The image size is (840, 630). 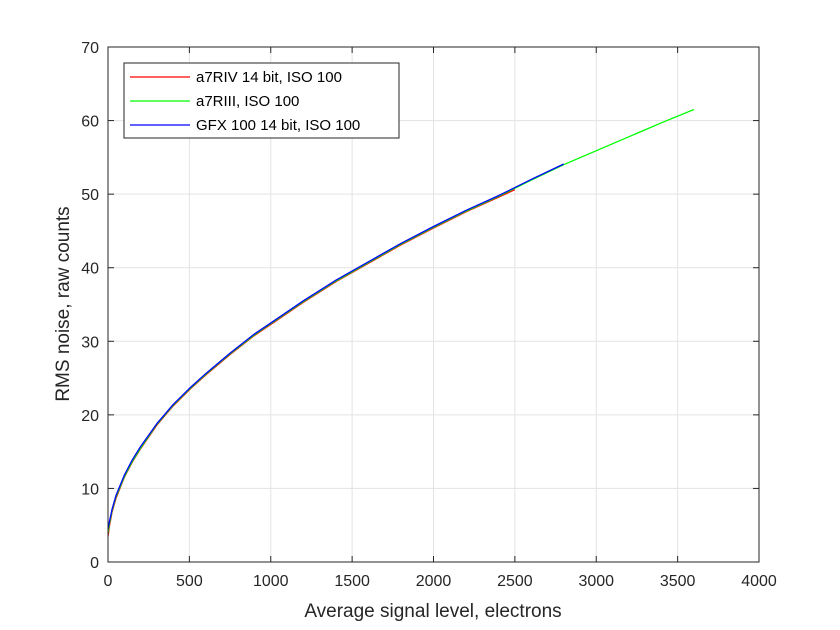 What do you see at coordinates (189, 581) in the screenshot?
I see `x-tick-label: 500` at bounding box center [189, 581].